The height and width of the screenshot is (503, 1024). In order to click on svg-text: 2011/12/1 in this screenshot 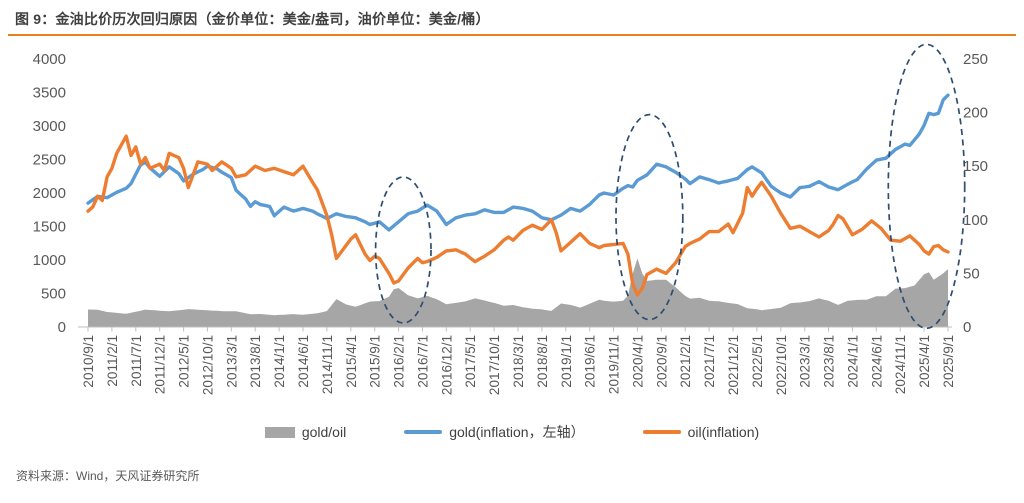, I will do `click(160, 364)`.